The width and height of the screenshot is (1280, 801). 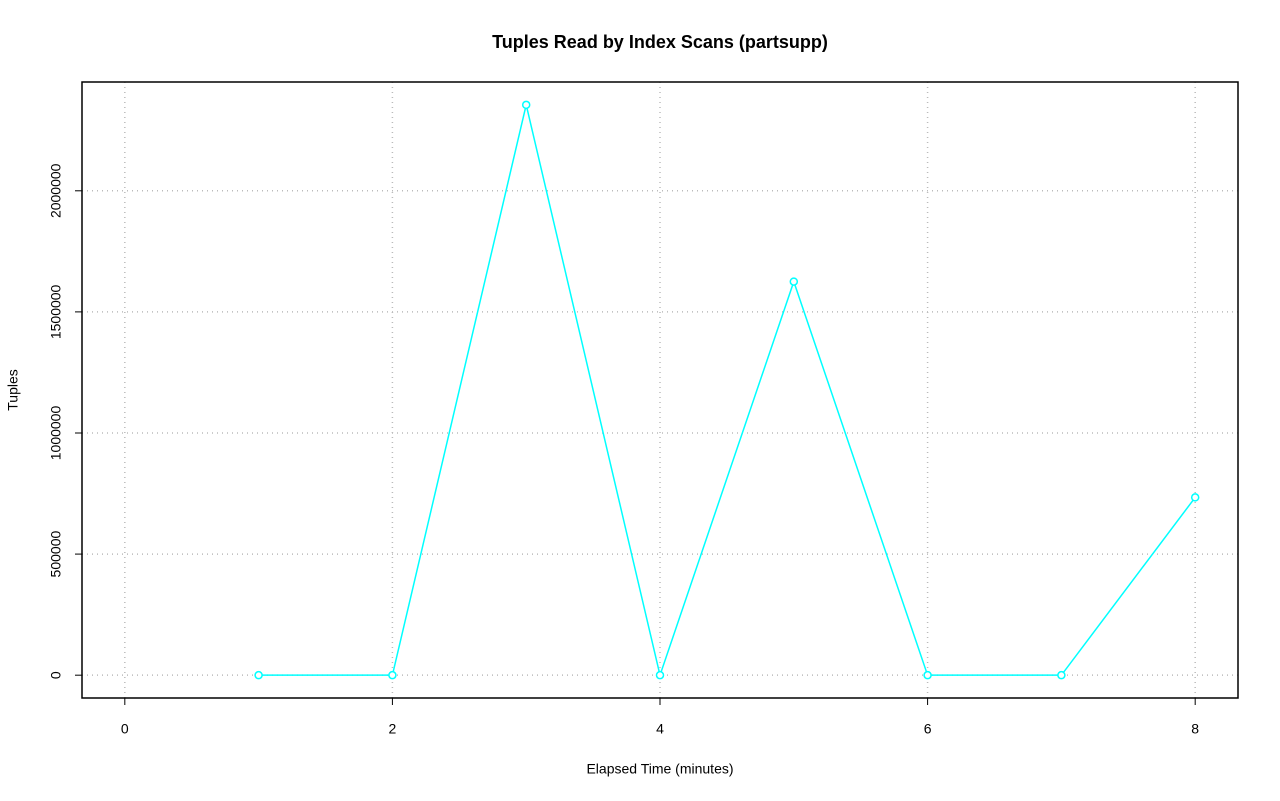 What do you see at coordinates (56, 311) in the screenshot?
I see `y-tick-label: 1500000` at bounding box center [56, 311].